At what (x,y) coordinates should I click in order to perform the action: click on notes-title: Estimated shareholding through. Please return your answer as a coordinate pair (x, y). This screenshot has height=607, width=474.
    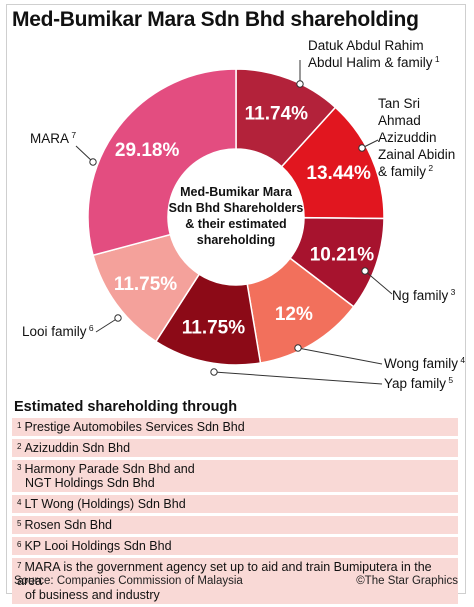
    Looking at the image, I should click on (126, 407).